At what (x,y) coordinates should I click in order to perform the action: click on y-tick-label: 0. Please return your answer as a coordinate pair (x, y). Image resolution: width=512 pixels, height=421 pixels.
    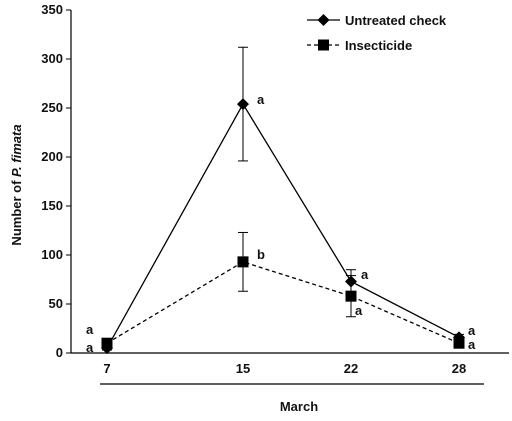
    Looking at the image, I should click on (59, 352).